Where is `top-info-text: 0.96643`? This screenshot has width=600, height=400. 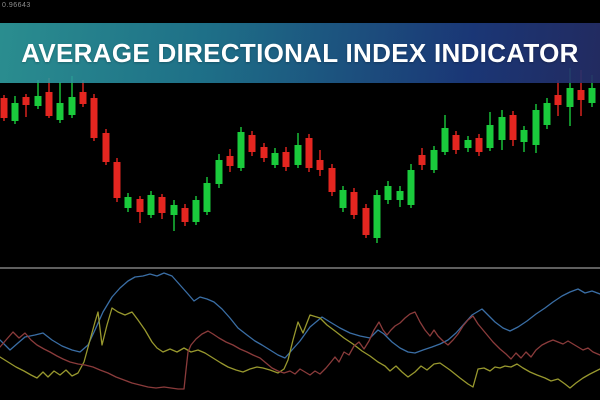 top-info-text: 0.96643 is located at coordinates (16, 5).